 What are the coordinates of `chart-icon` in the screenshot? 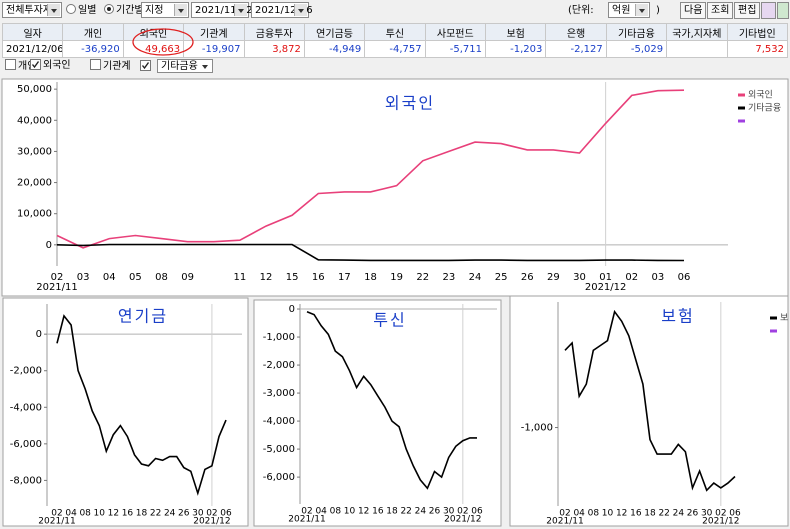 It's located at (768, 10).